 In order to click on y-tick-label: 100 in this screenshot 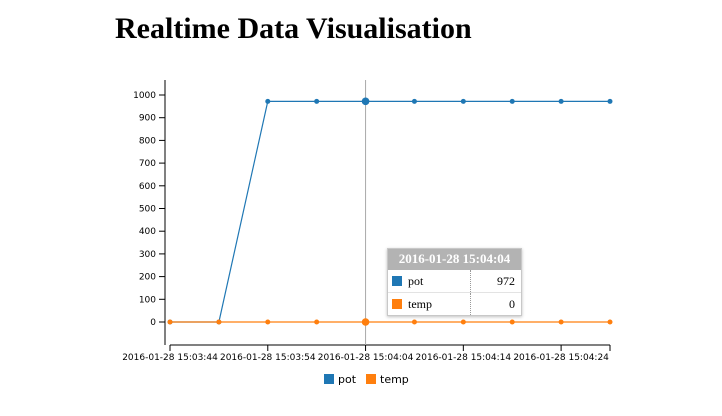, I will do `click(147, 300)`.